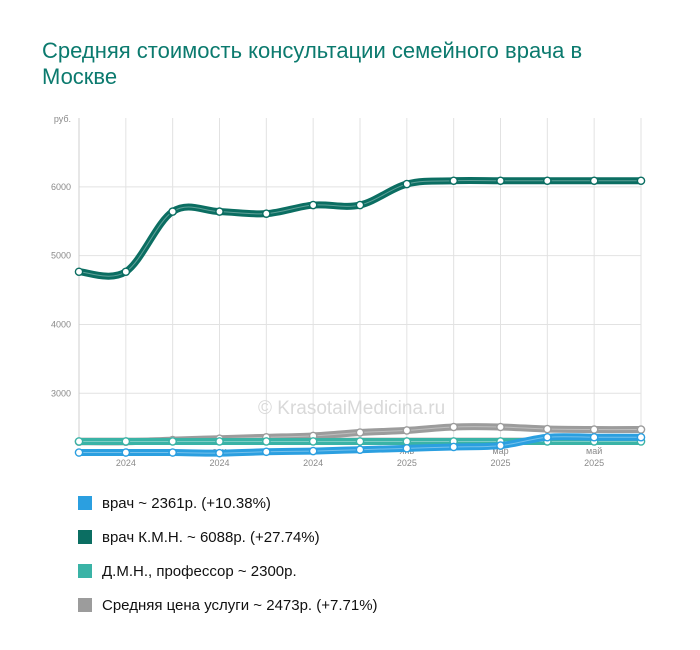 The width and height of the screenshot is (700, 650). Describe the element at coordinates (61, 324) in the screenshot. I see `y-tick-label: 4000` at that location.